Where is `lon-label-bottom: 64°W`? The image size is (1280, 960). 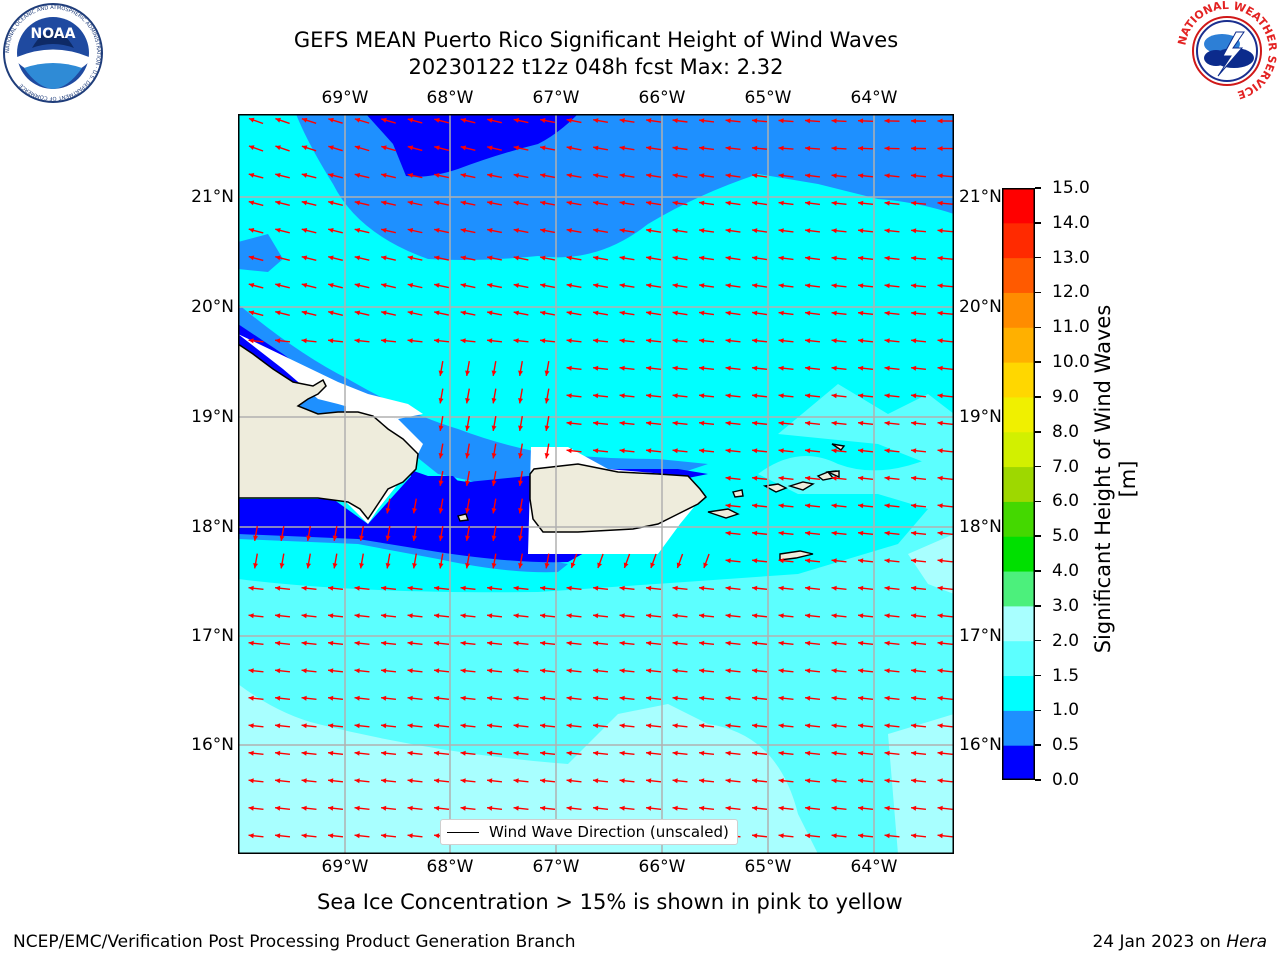
lon-label-bottom: 64°W is located at coordinates (874, 867).